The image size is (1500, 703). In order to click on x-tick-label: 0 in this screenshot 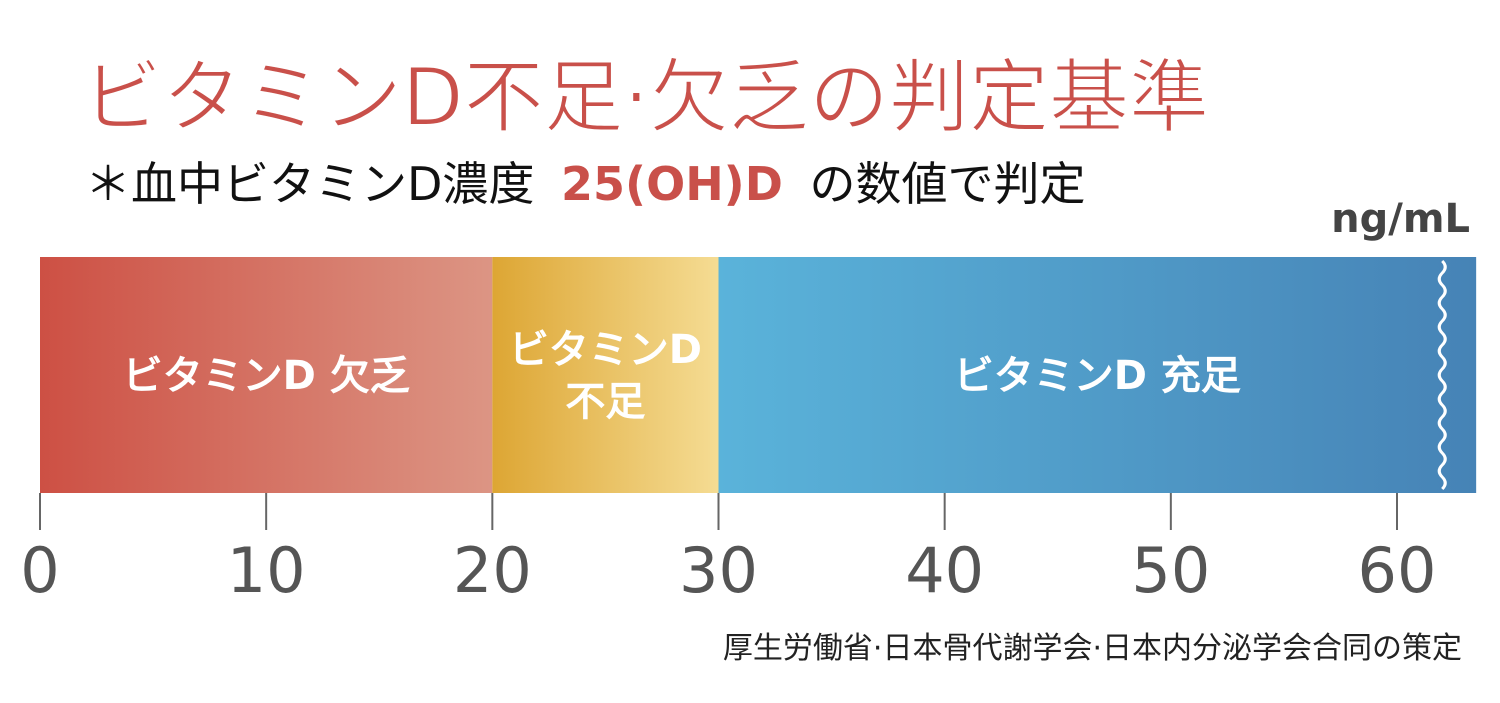, I will do `click(39, 570)`.